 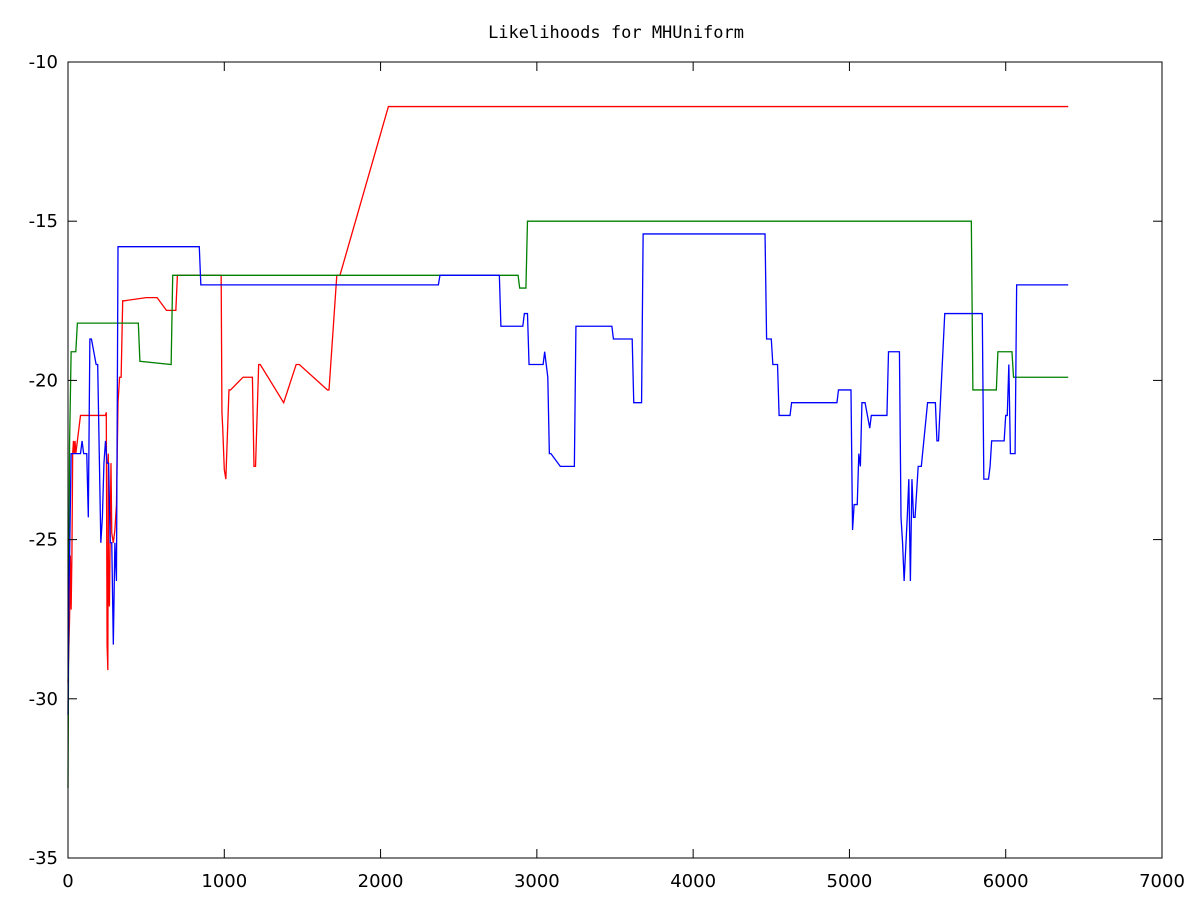 I want to click on x-tick-label: 1000, so click(x=224, y=881).